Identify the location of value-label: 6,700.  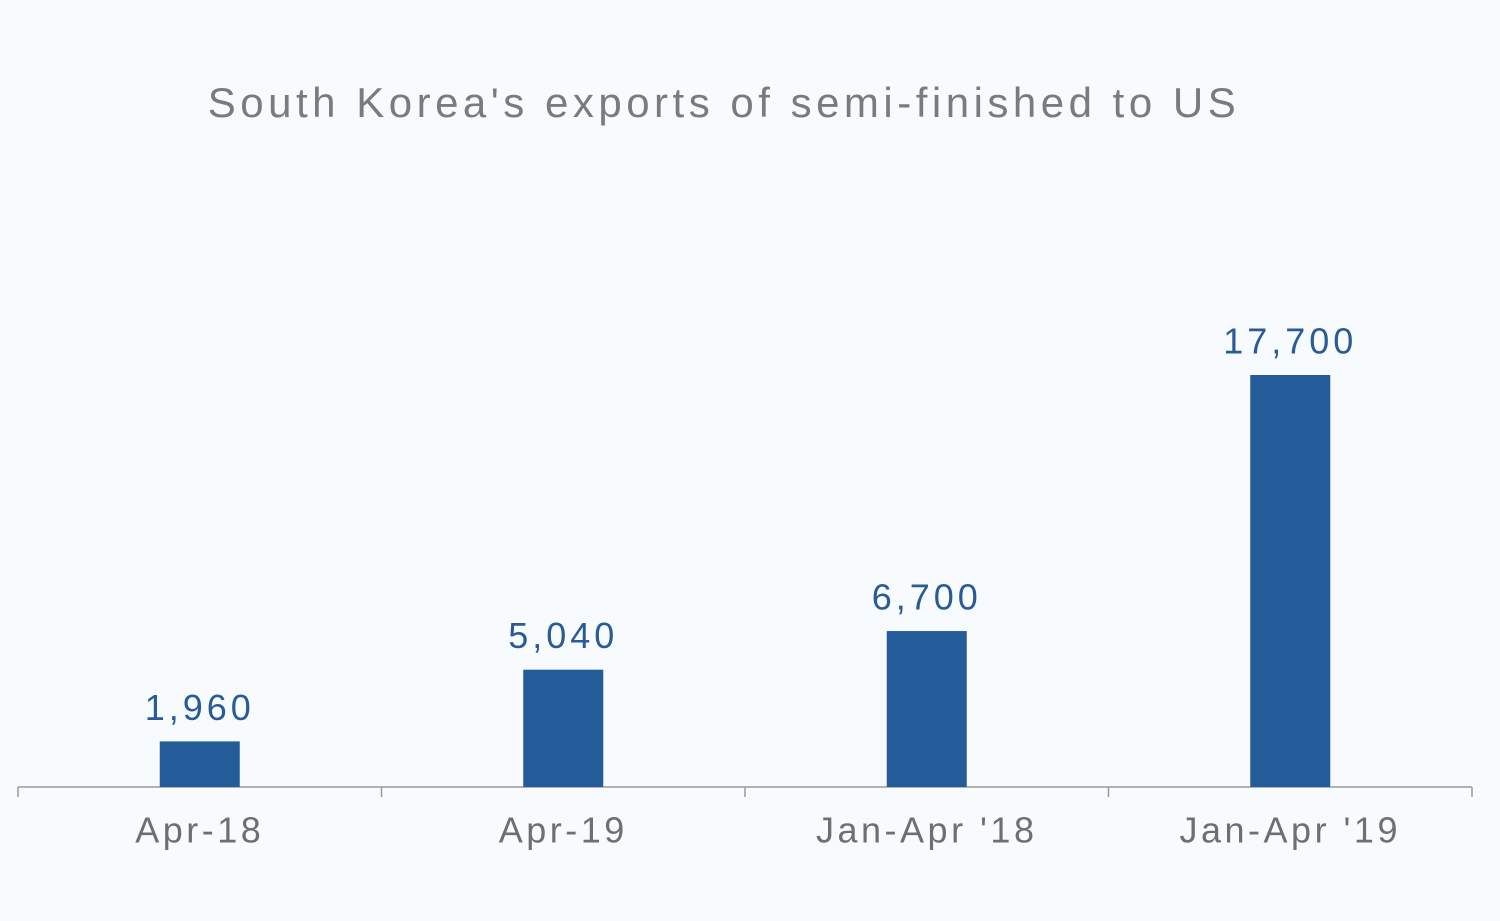
(927, 597).